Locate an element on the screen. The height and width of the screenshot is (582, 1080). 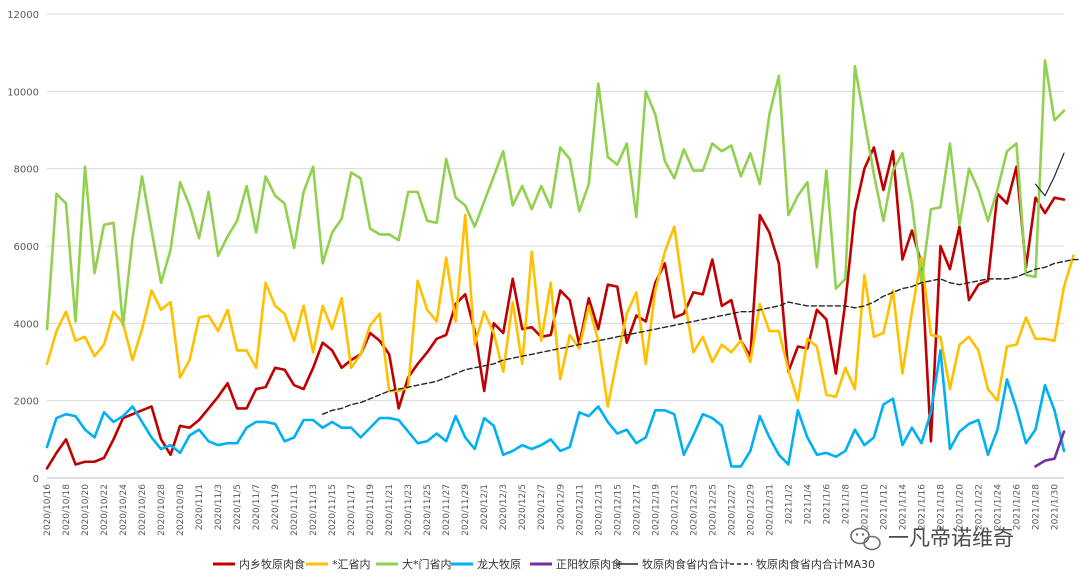
x-tick-label: 2020/11/15 is located at coordinates (333, 510).